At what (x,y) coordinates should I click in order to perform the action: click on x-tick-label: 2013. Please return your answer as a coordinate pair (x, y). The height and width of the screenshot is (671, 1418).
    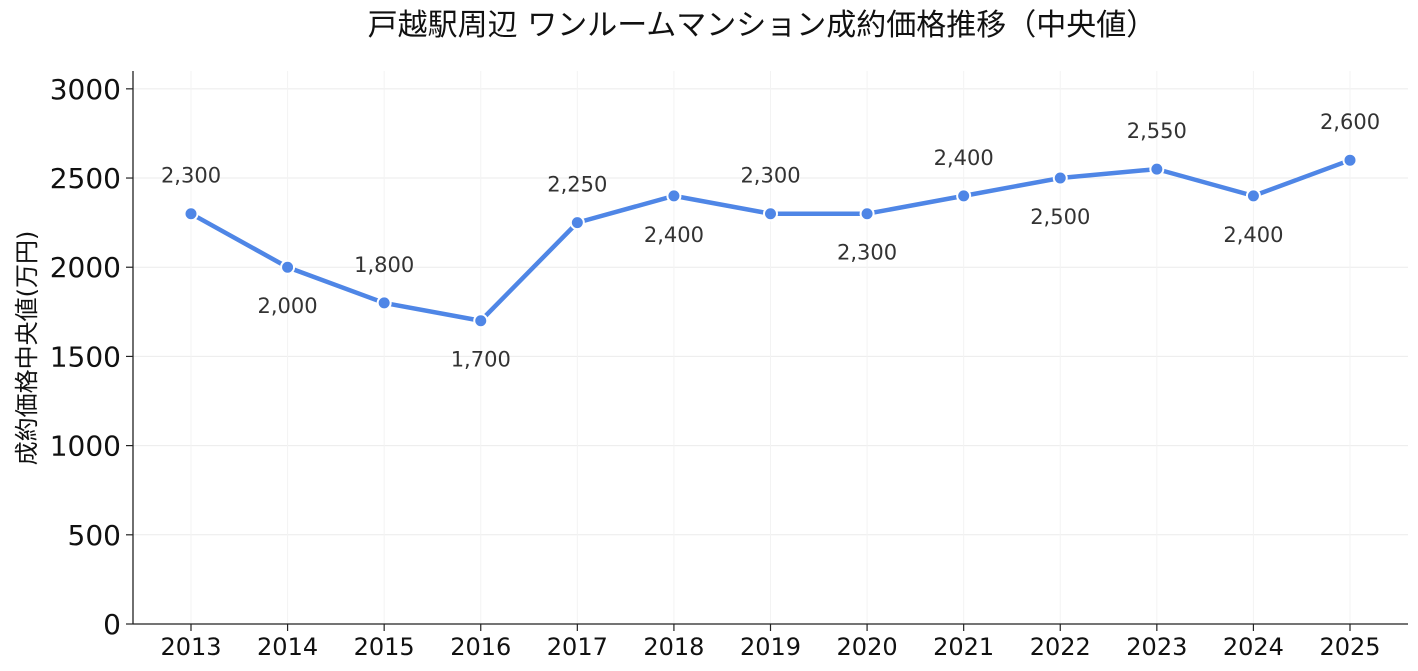
    Looking at the image, I should click on (190, 647).